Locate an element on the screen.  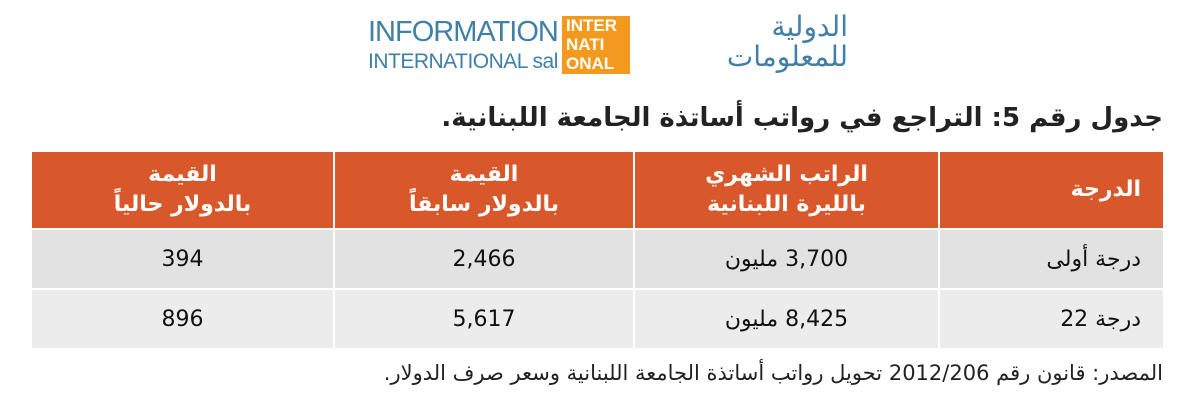
header-text: بالدولار سابقاً is located at coordinates (484, 204).